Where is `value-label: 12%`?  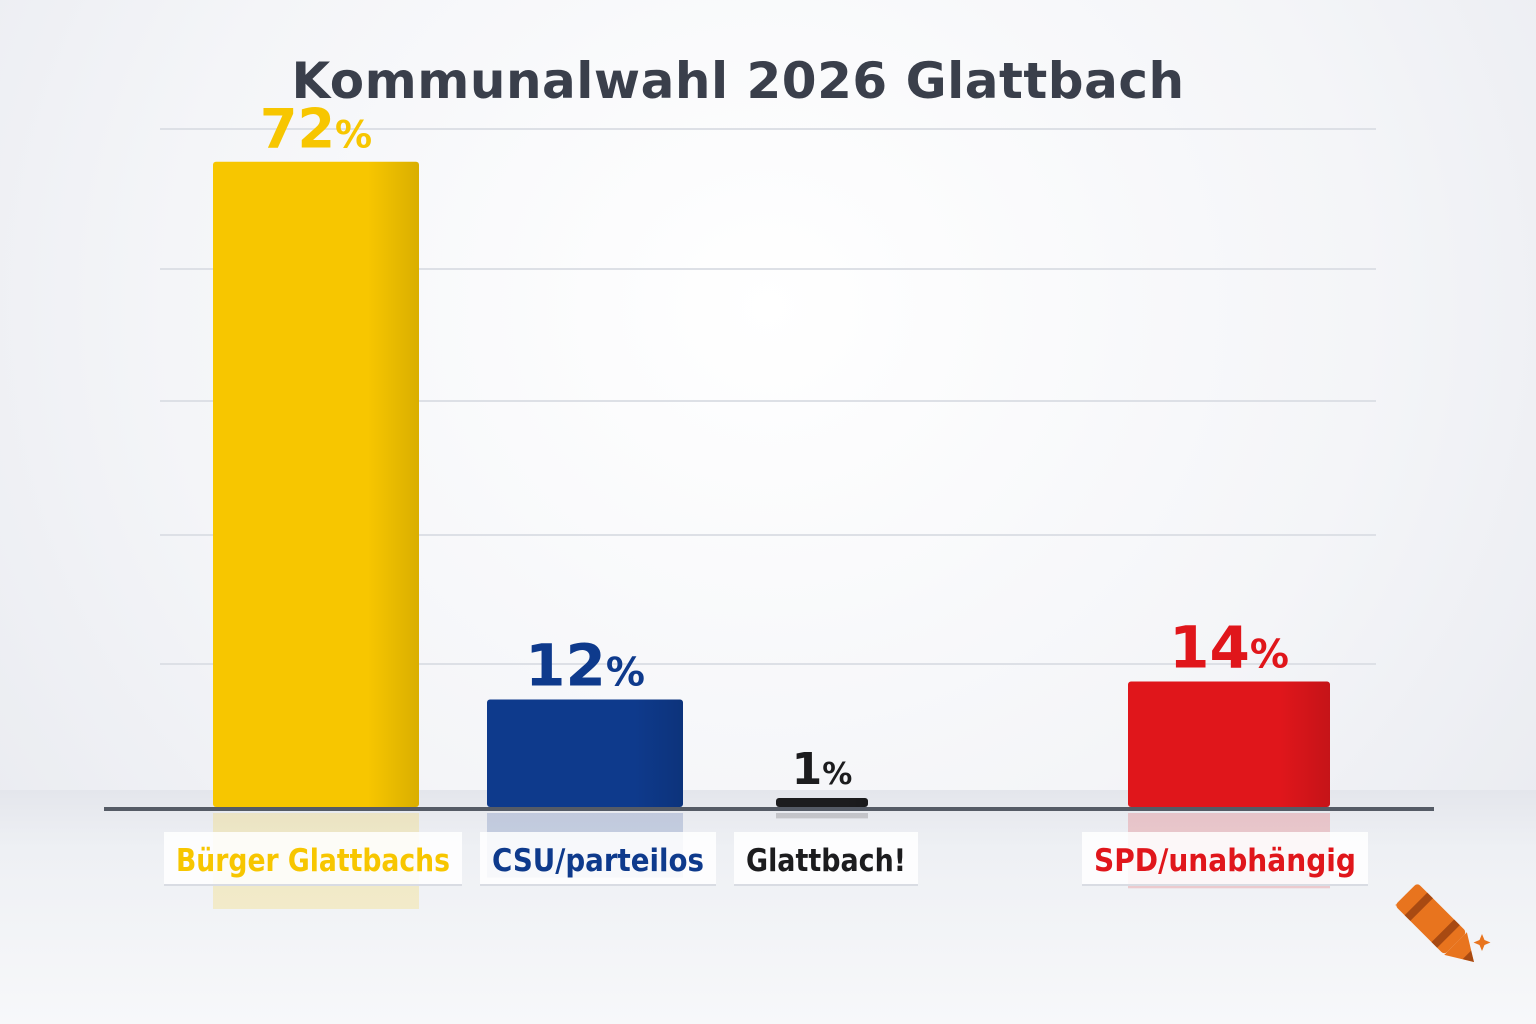
value-label: 12% is located at coordinates (585, 665).